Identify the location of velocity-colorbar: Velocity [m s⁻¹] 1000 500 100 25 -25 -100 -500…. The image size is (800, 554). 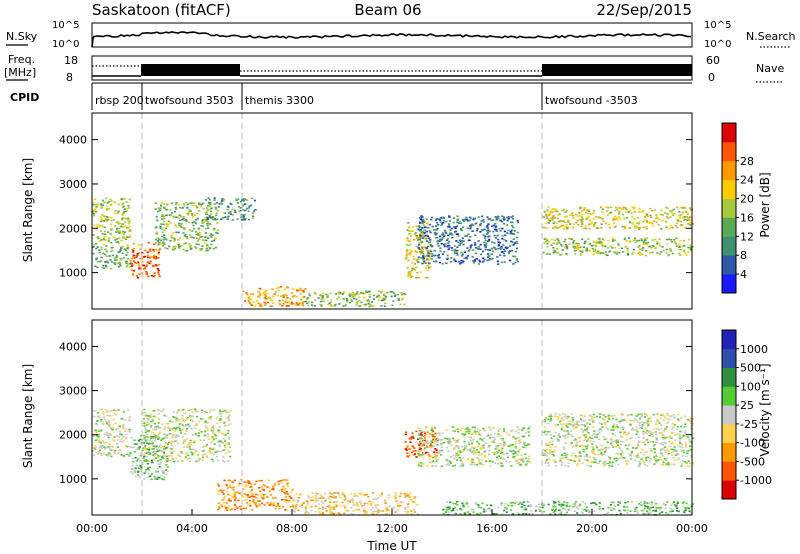
(746, 414).